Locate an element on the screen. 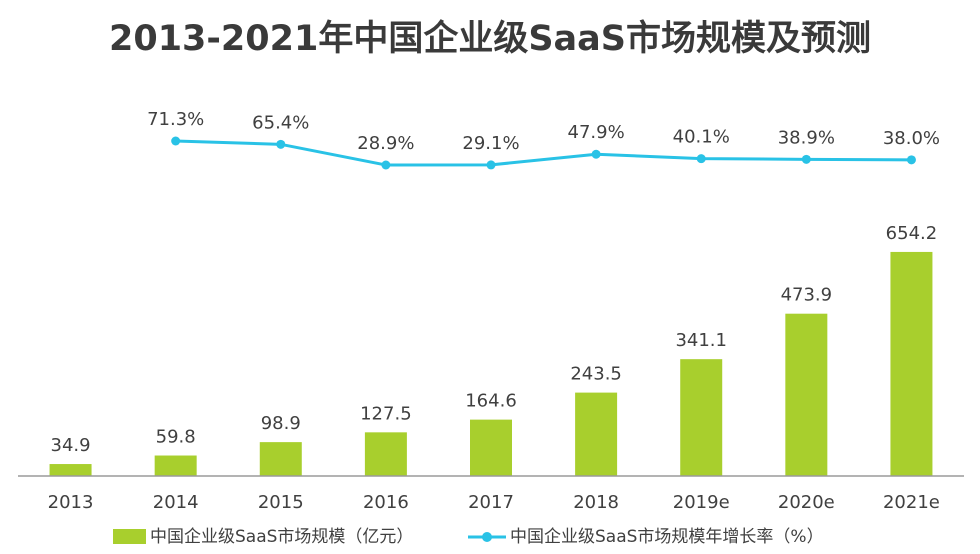 The image size is (980, 554). bar-label-2019e: 341.1 is located at coordinates (701, 340).